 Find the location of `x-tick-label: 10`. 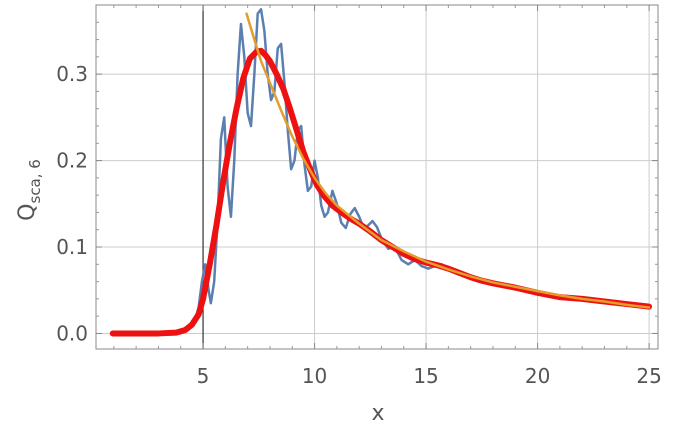

x-tick-label: 10 is located at coordinates (314, 376).